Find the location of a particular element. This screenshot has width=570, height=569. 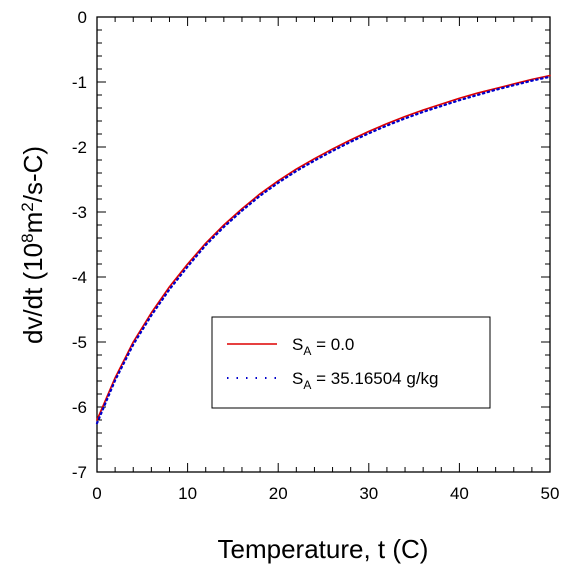

y-tick-label: -1 is located at coordinates (79, 82).